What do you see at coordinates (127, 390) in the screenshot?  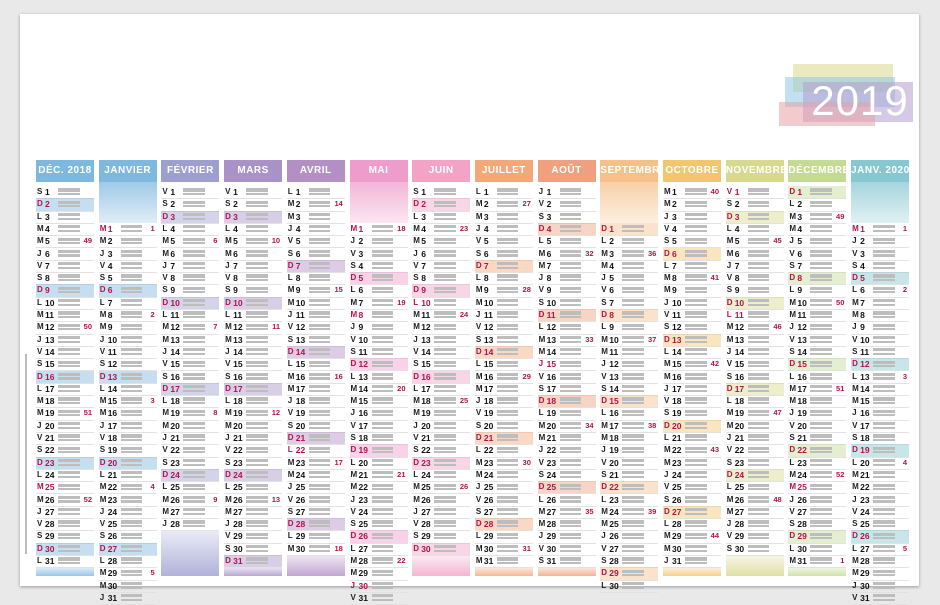 I see `day-row: L 14` at bounding box center [127, 390].